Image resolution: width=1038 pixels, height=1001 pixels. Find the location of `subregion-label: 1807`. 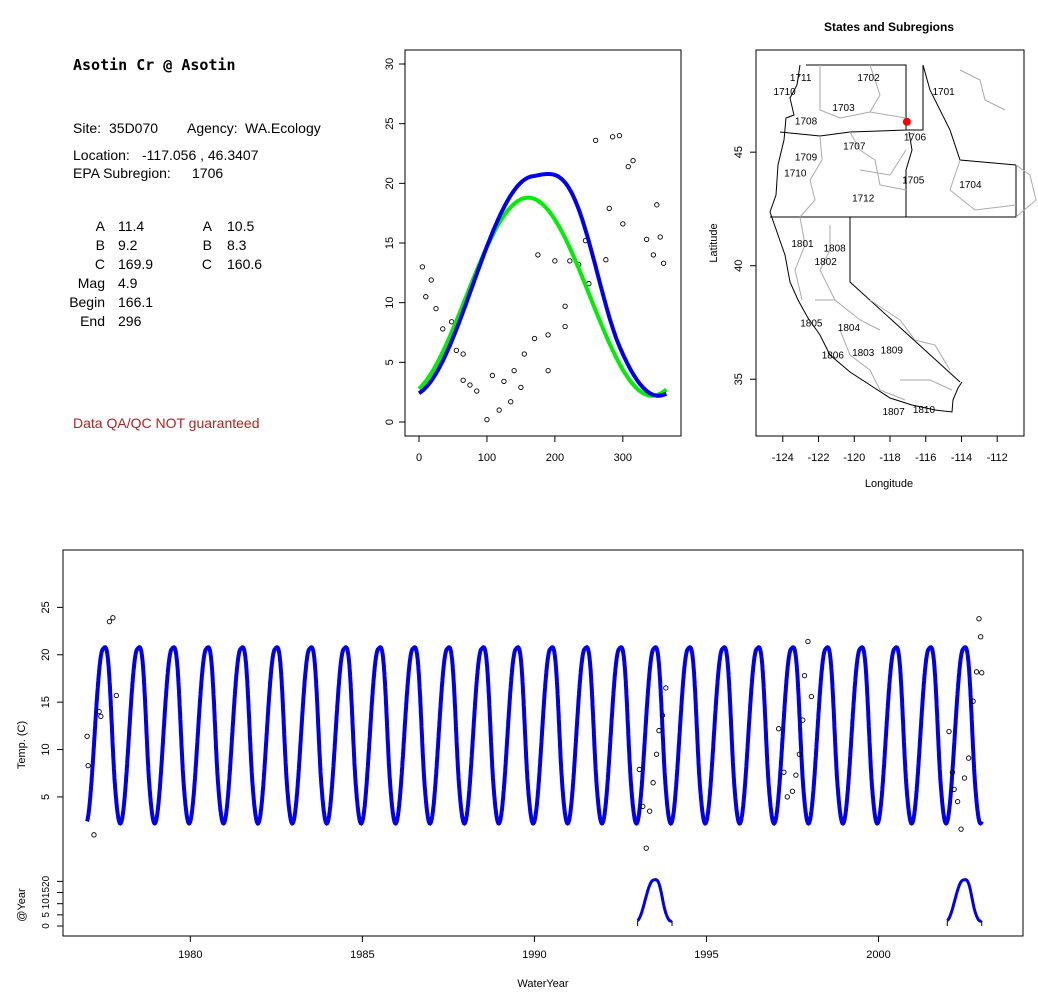

subregion-label: 1807 is located at coordinates (893, 412).